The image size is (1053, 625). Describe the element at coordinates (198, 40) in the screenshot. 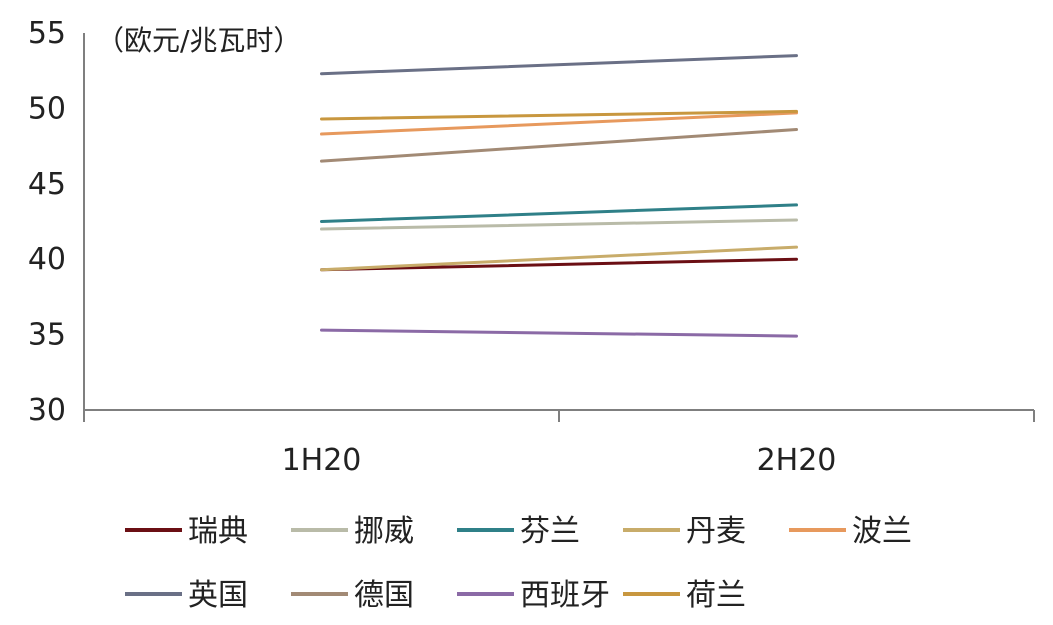

I see `y-unit-label: （欧元/兆瓦时）` at that location.